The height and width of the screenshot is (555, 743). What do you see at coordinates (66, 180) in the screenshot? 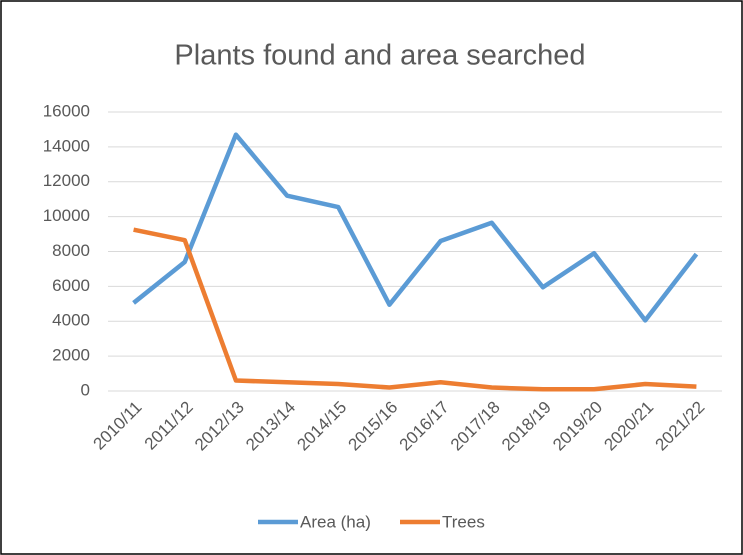
I see `y-tick-label: 12000` at bounding box center [66, 180].